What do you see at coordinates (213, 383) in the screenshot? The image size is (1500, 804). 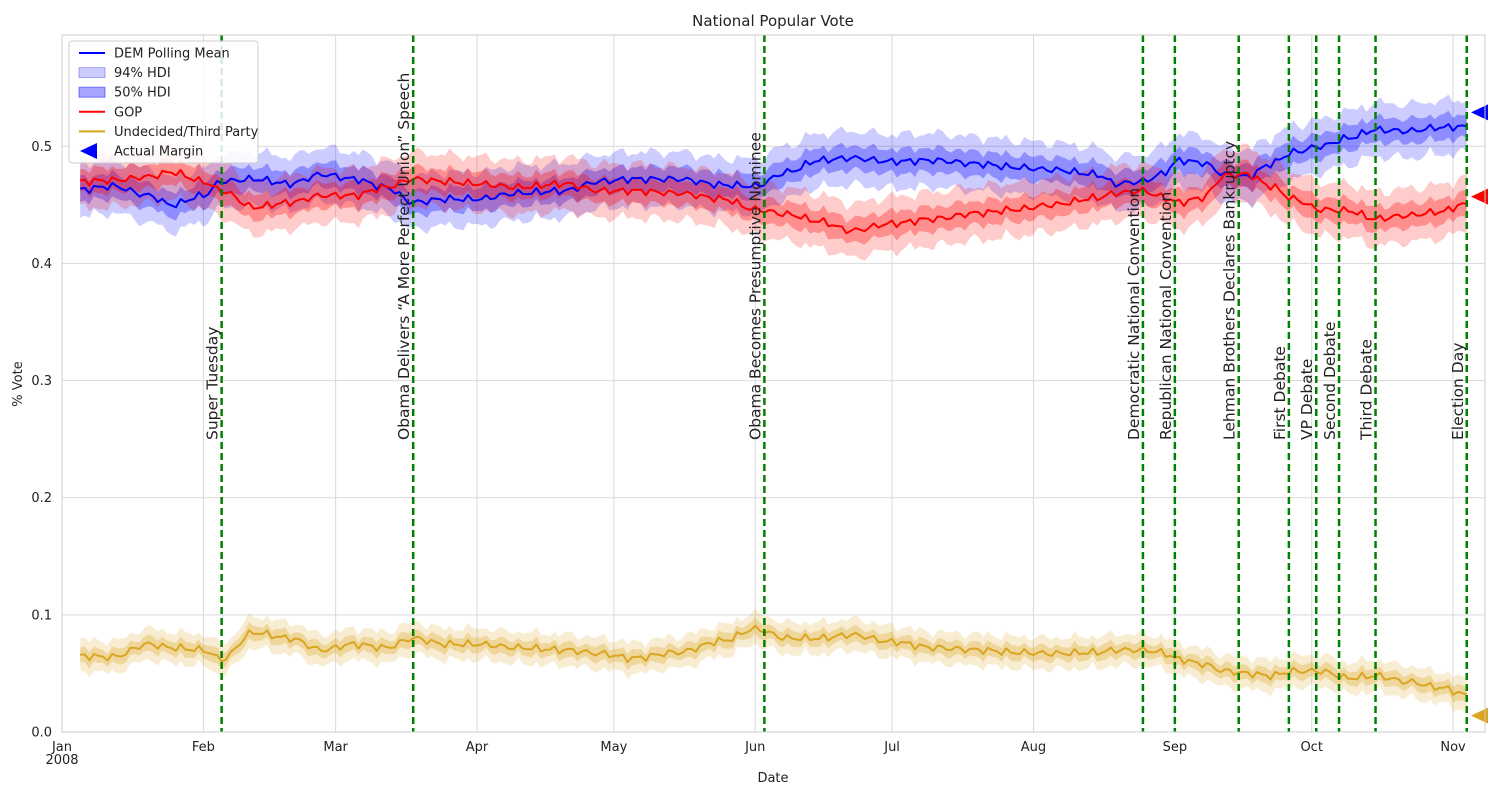 I see `event-label: Super Tuesday` at bounding box center [213, 383].